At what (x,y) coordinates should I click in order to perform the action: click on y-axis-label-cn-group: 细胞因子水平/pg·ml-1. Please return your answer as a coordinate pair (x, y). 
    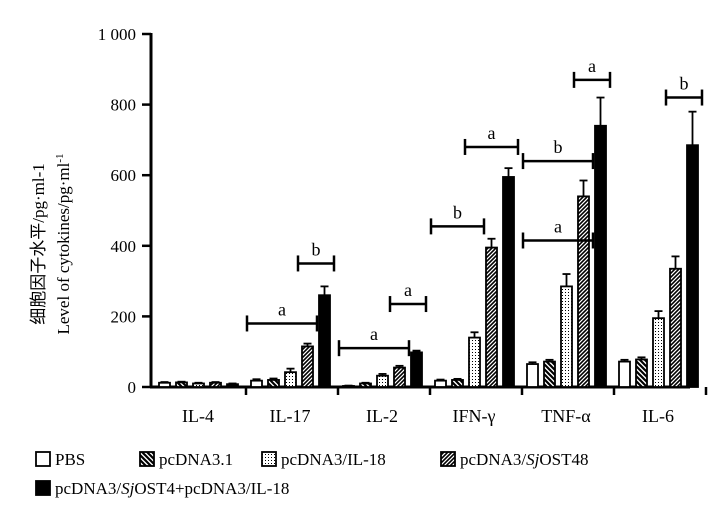
    Looking at the image, I should click on (38, 244).